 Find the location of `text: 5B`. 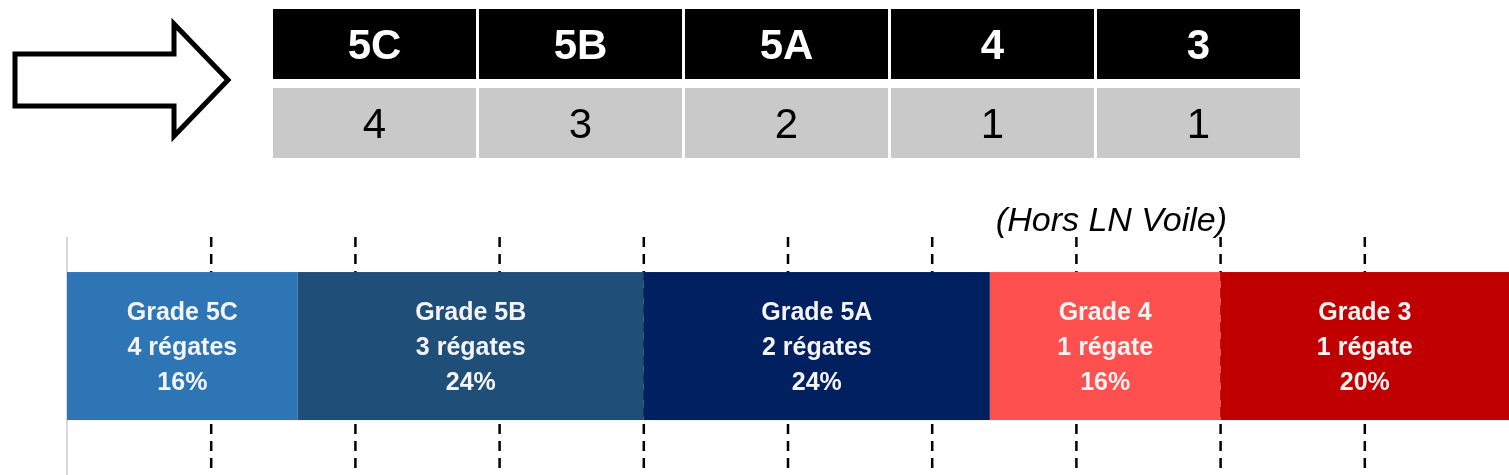

text: 5B is located at coordinates (580, 44).